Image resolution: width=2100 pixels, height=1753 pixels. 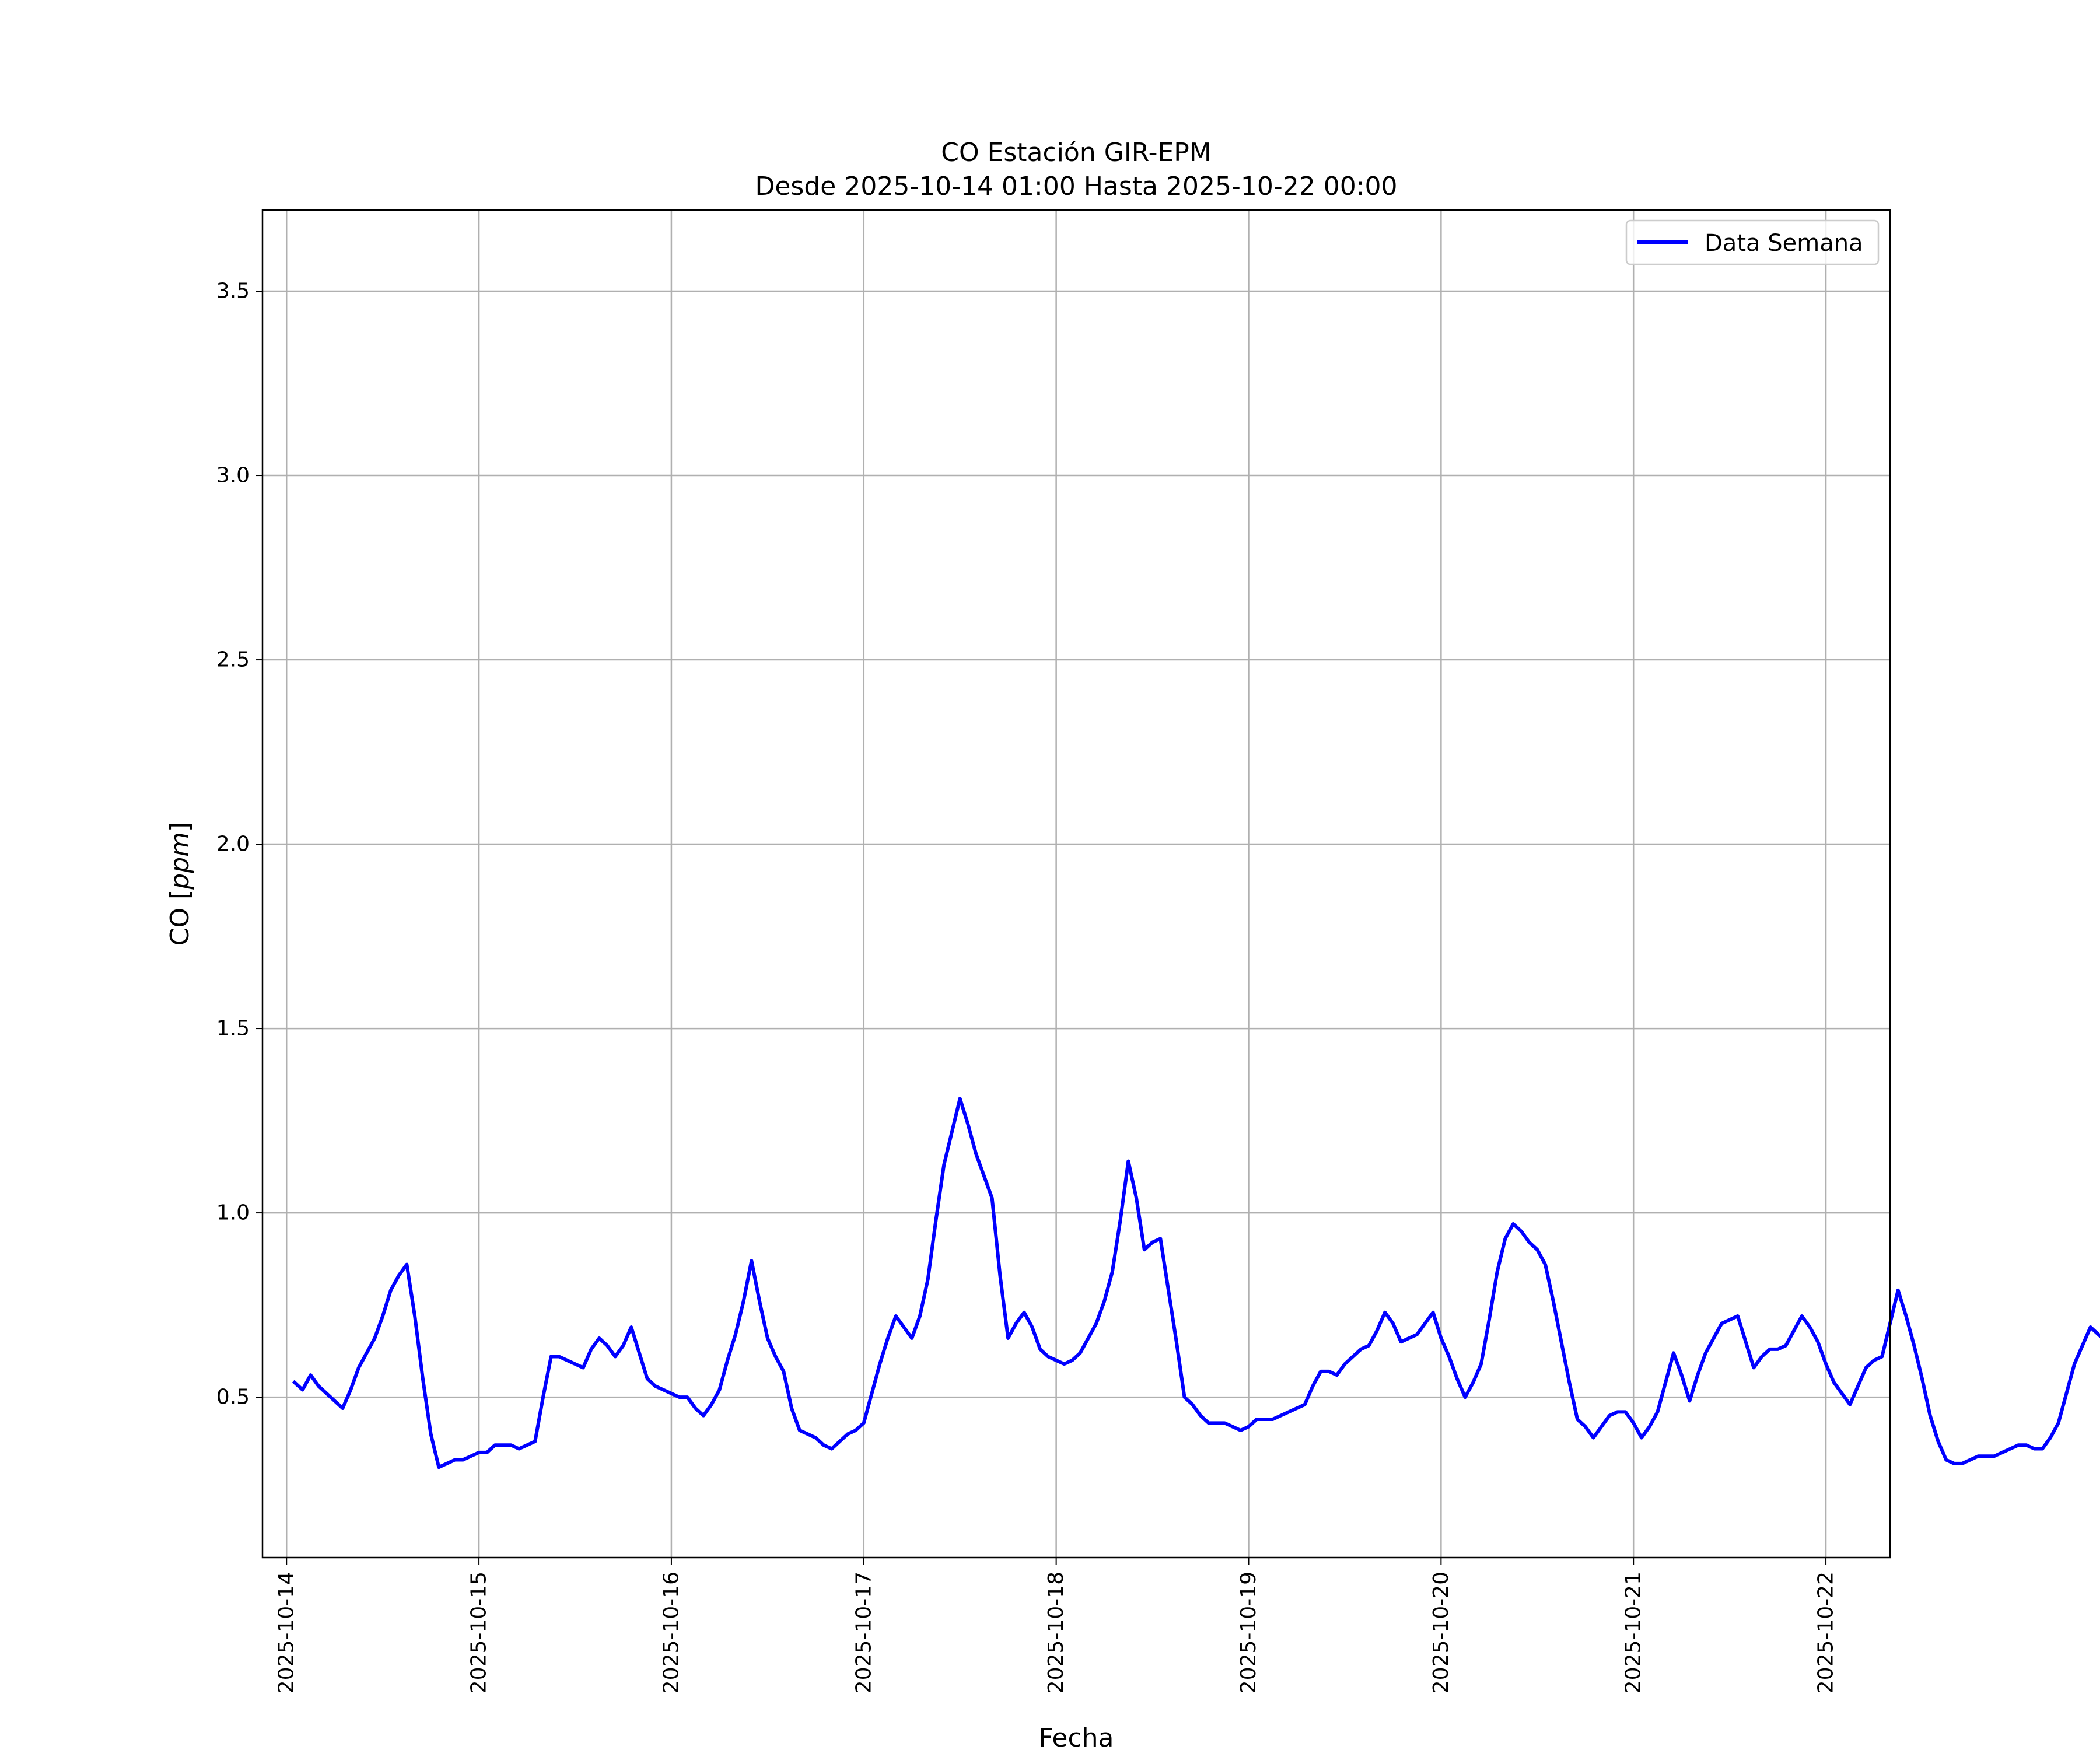 I want to click on x-tick-label: 2025-10-21, so click(x=1634, y=1632).